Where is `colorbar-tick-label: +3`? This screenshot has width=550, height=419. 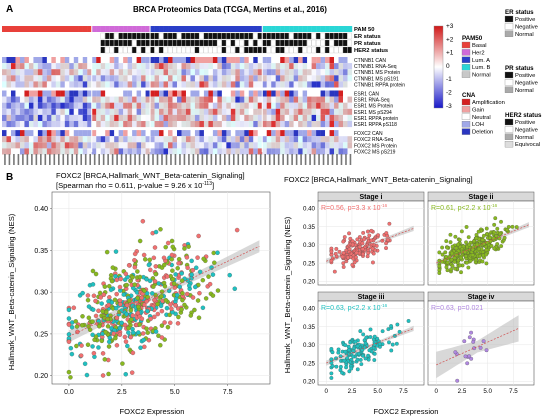
colorbar-tick-label: +3 is located at coordinates (450, 26).